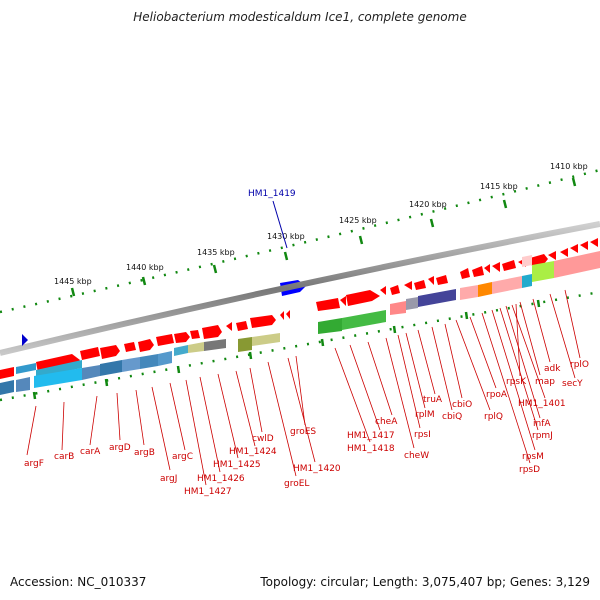  I want to click on gene-label: adk, so click(552, 369).